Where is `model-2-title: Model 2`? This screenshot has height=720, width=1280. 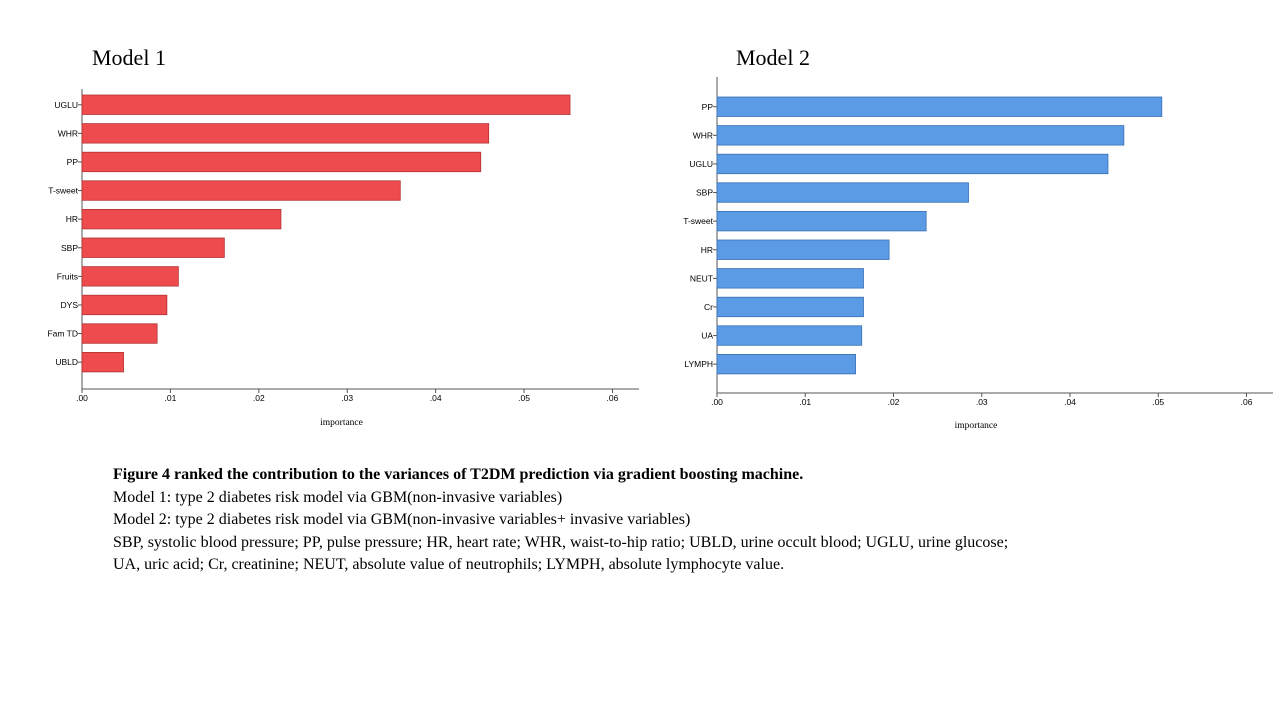
model-2-title: Model 2 is located at coordinates (773, 57).